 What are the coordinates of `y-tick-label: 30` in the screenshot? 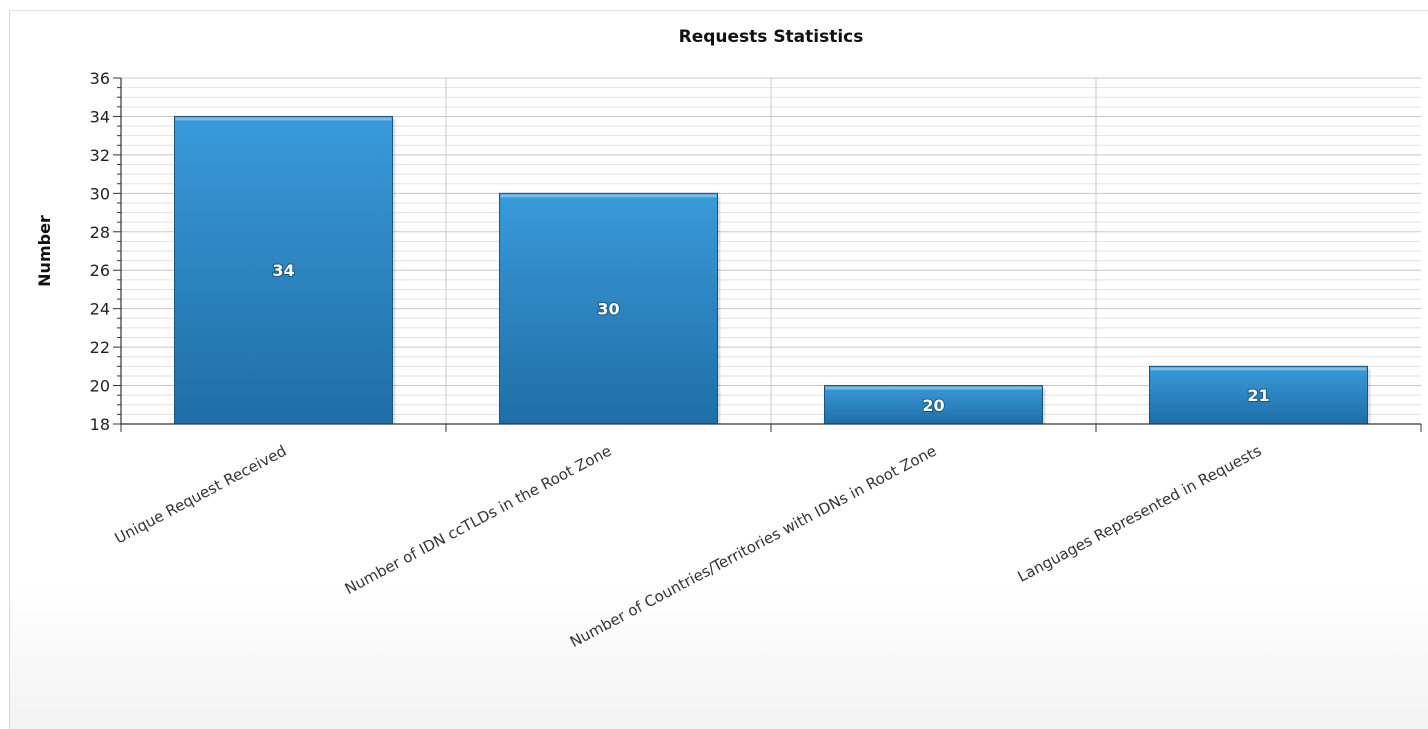 It's located at (100, 193).